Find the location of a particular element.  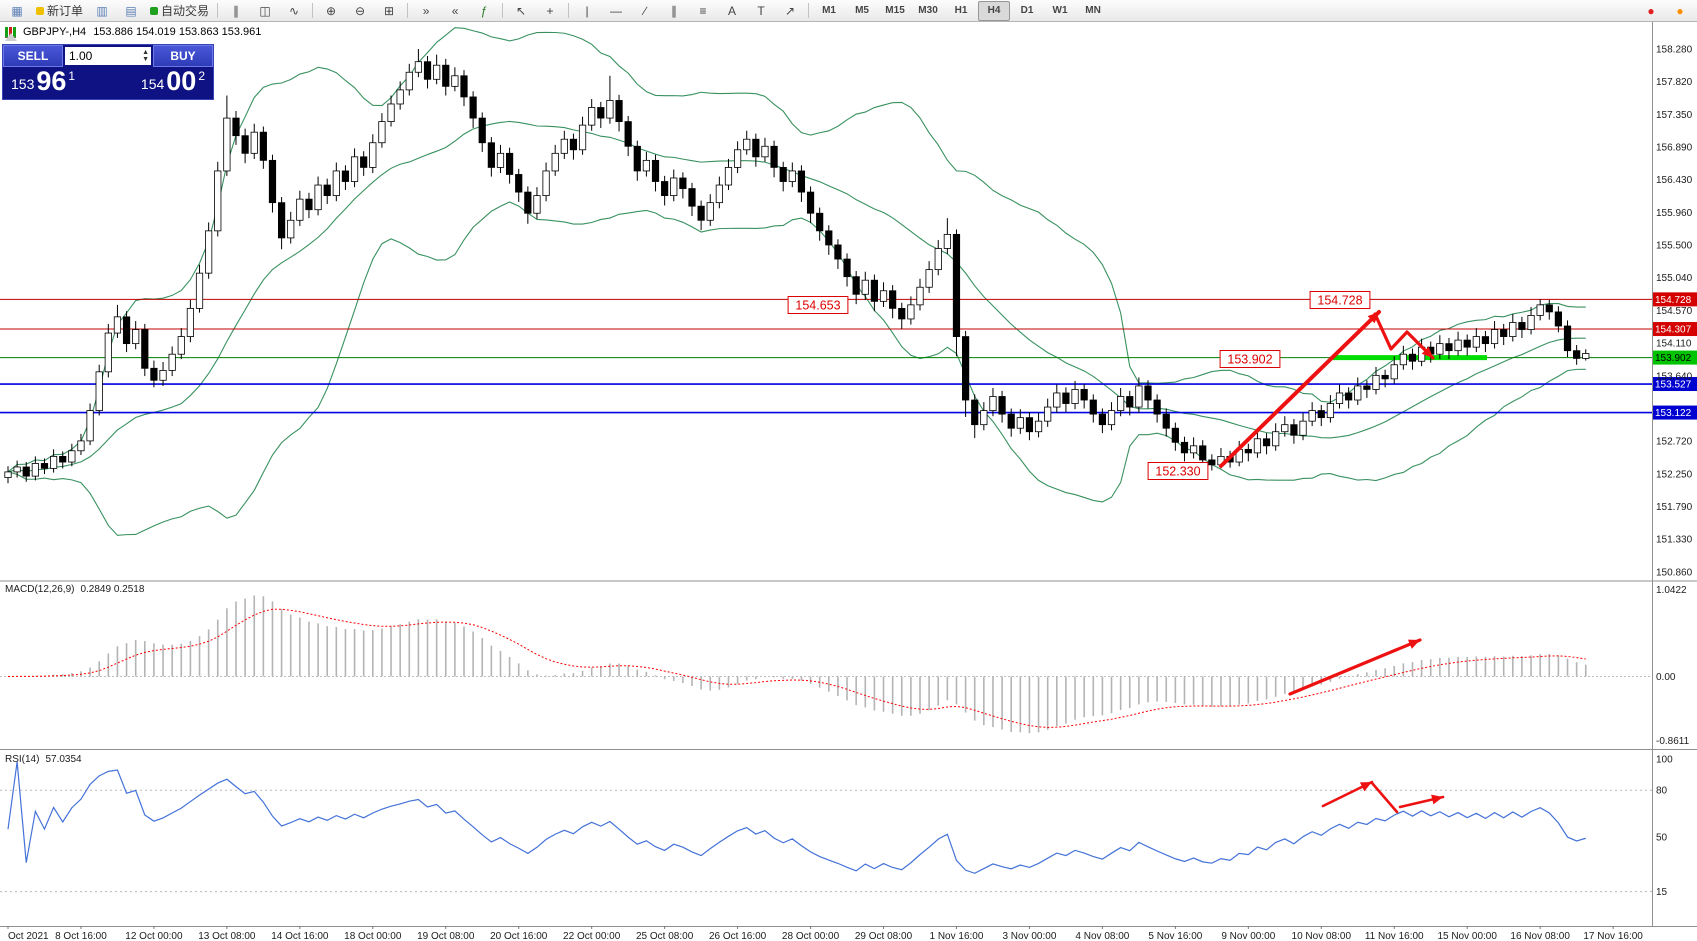

timeframe-h1: H1 is located at coordinates (961, 10).